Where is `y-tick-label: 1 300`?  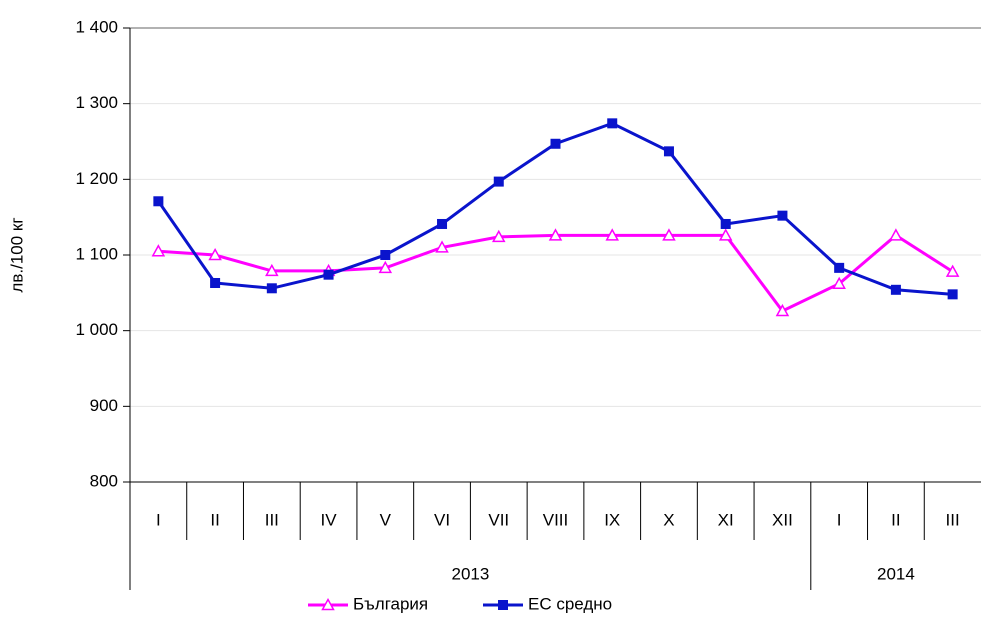
y-tick-label: 1 300 is located at coordinates (96, 102).